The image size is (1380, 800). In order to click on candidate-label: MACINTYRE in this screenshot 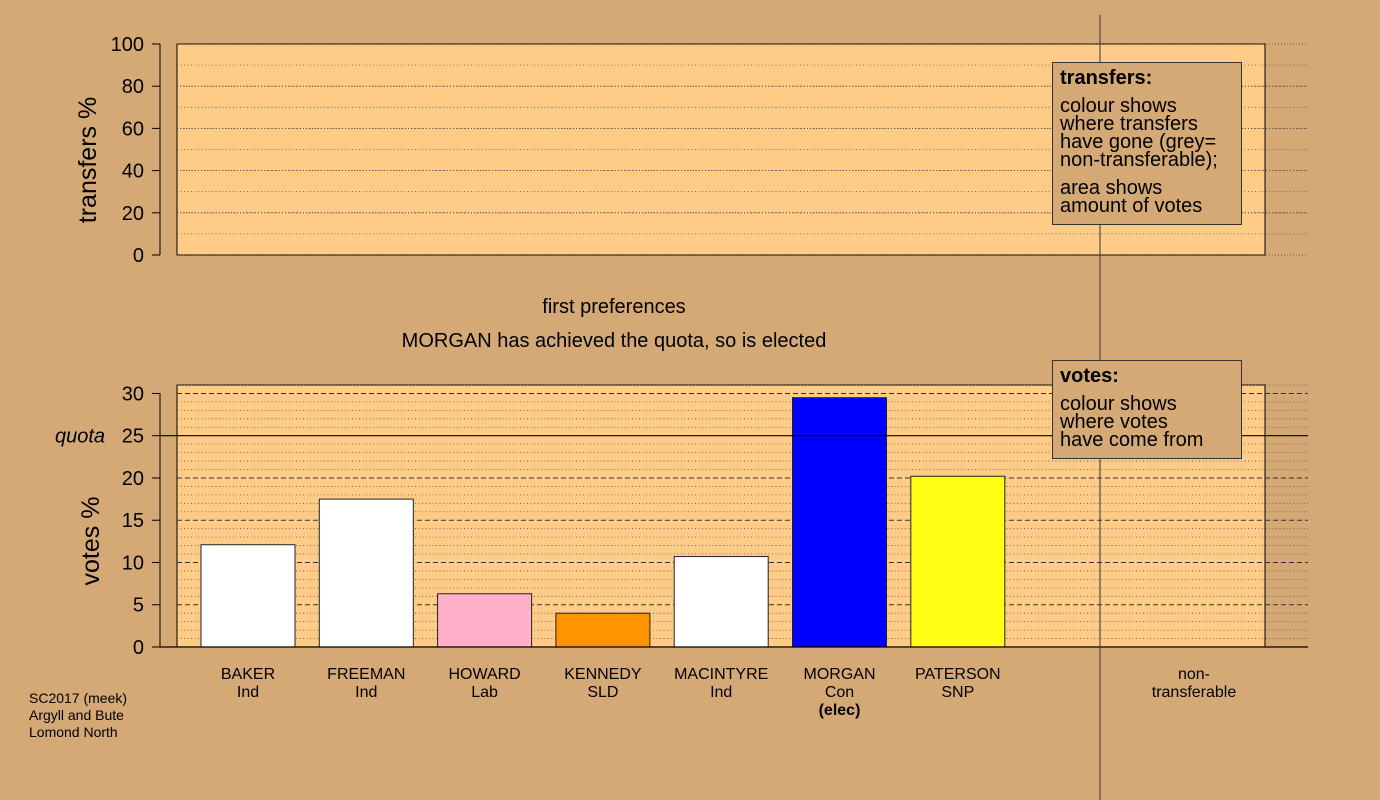, I will do `click(721, 674)`.